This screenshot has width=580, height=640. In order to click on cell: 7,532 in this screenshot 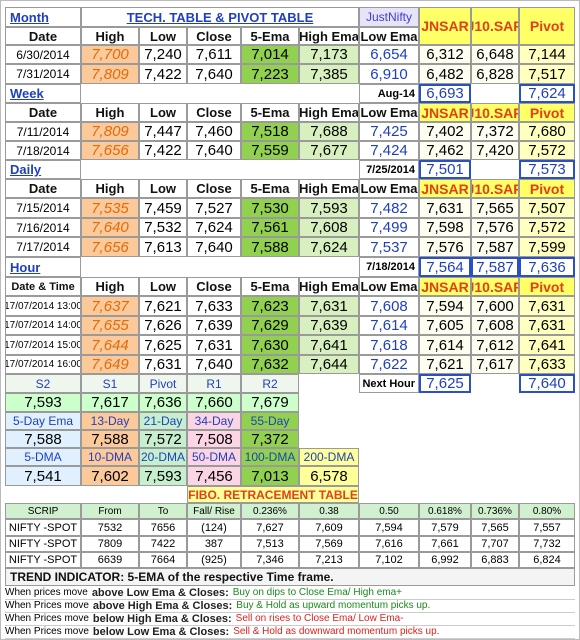, I will do `click(163, 227)`.